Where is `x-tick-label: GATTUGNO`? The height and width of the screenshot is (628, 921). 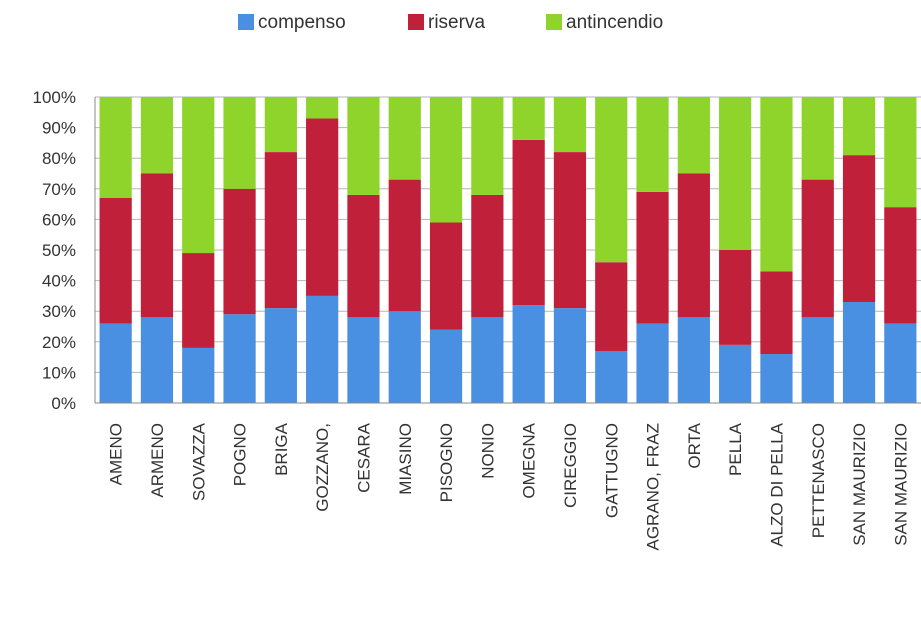
x-tick-label: GATTUGNO is located at coordinates (611, 470).